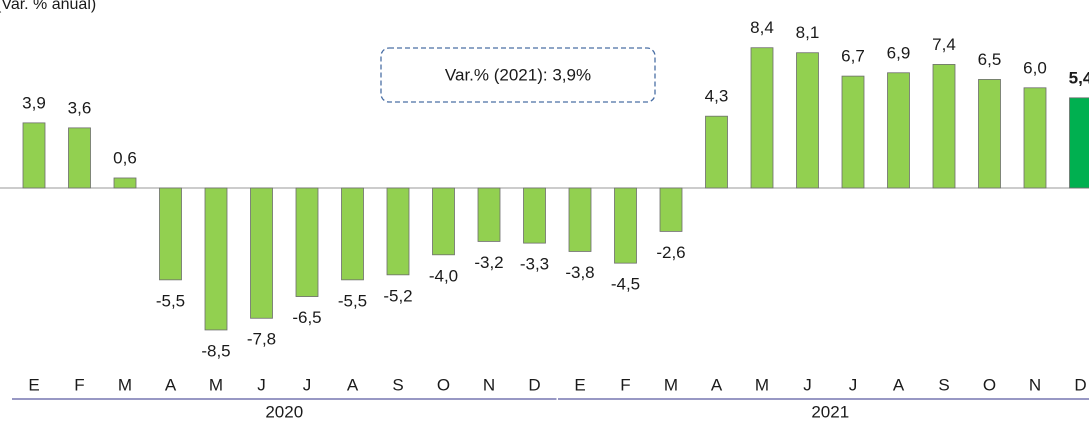 The height and width of the screenshot is (424, 1089). I want to click on chart-title: (Var. % anual), so click(48, 6).